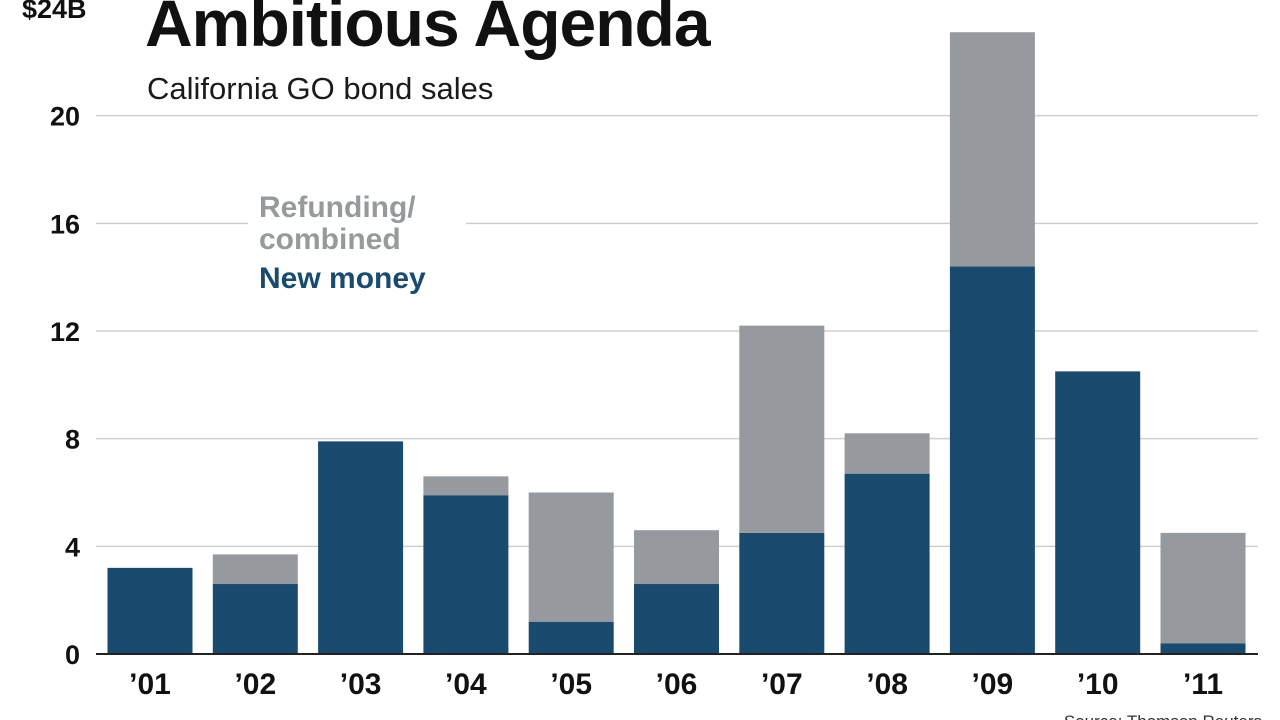  I want to click on x-tick-label: ’08, so click(887, 684).